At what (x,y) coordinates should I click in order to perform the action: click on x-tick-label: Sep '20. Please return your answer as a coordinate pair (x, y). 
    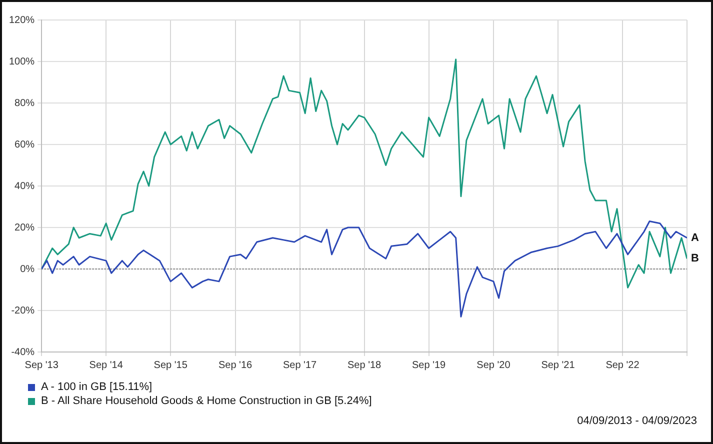
    Looking at the image, I should click on (493, 365).